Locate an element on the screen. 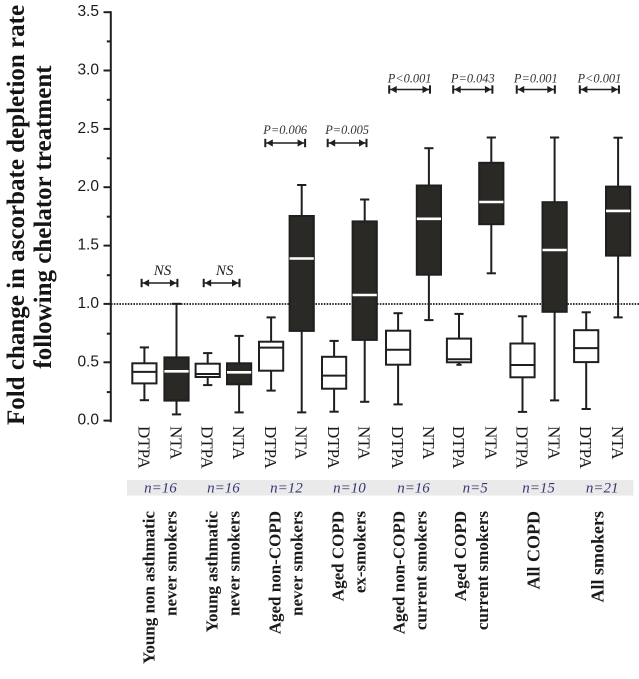 This screenshot has height=679, width=639. svg-text: P=0.005 is located at coordinates (346, 130).